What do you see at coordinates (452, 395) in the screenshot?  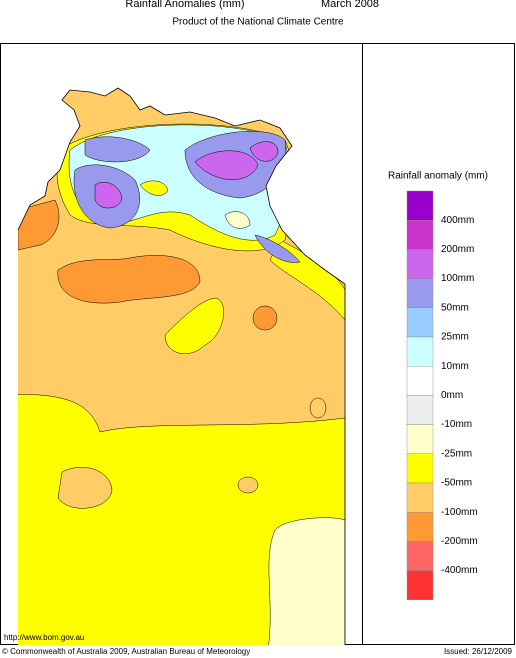 I see `legend-label: 0mm` at bounding box center [452, 395].